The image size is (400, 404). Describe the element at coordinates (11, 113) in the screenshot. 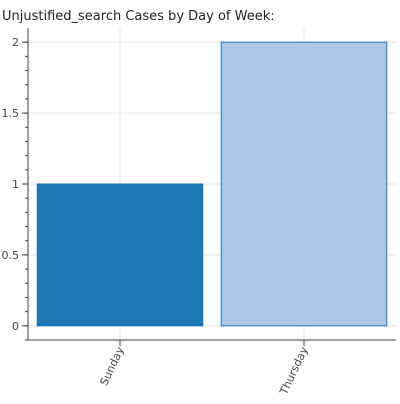

I see `y-tick-label-3: 1.5` at that location.